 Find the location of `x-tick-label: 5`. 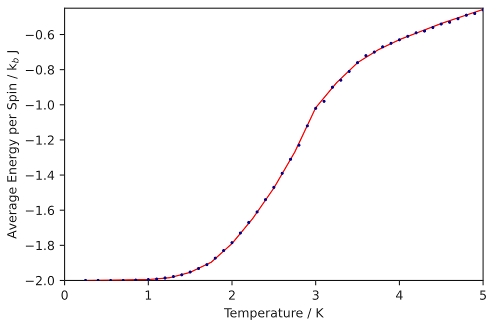

x-tick-label: 5 is located at coordinates (483, 295).